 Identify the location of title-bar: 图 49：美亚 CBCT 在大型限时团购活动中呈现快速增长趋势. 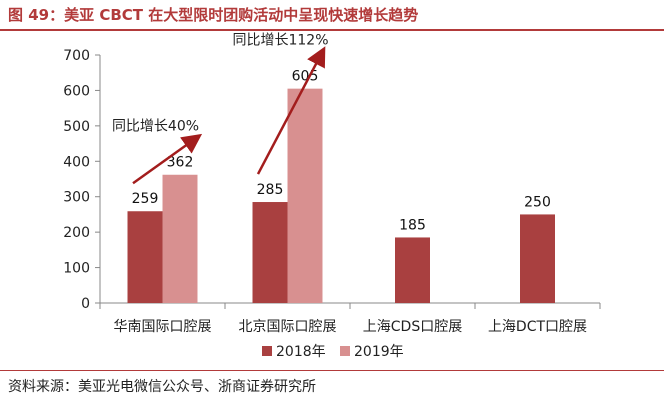
(332, 15).